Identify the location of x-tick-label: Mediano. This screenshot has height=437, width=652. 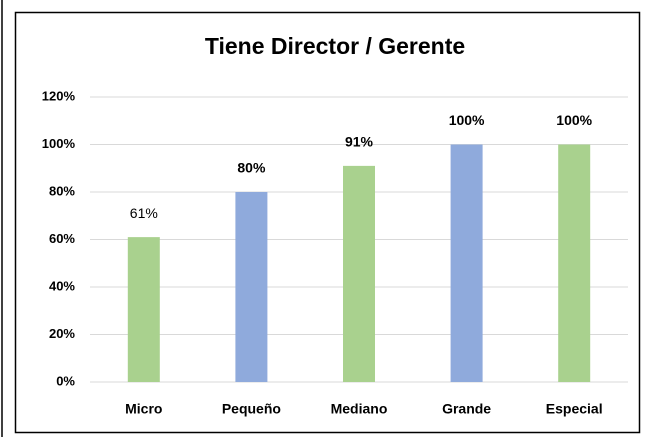
(359, 409).